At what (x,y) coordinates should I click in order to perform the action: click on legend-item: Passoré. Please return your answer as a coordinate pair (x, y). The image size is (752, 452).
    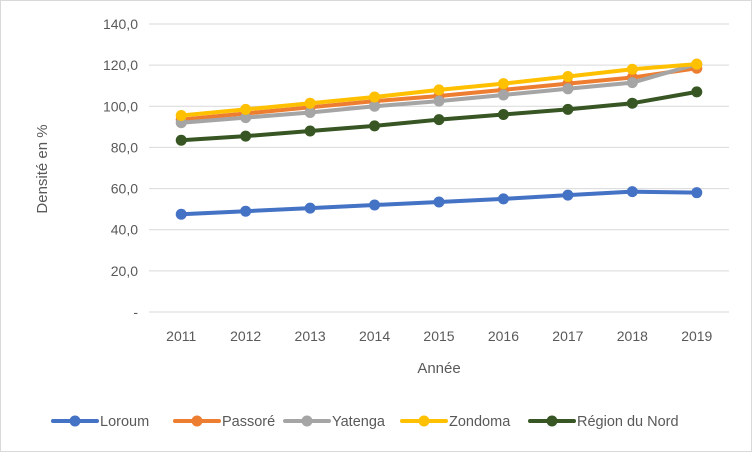
    Looking at the image, I should click on (224, 422).